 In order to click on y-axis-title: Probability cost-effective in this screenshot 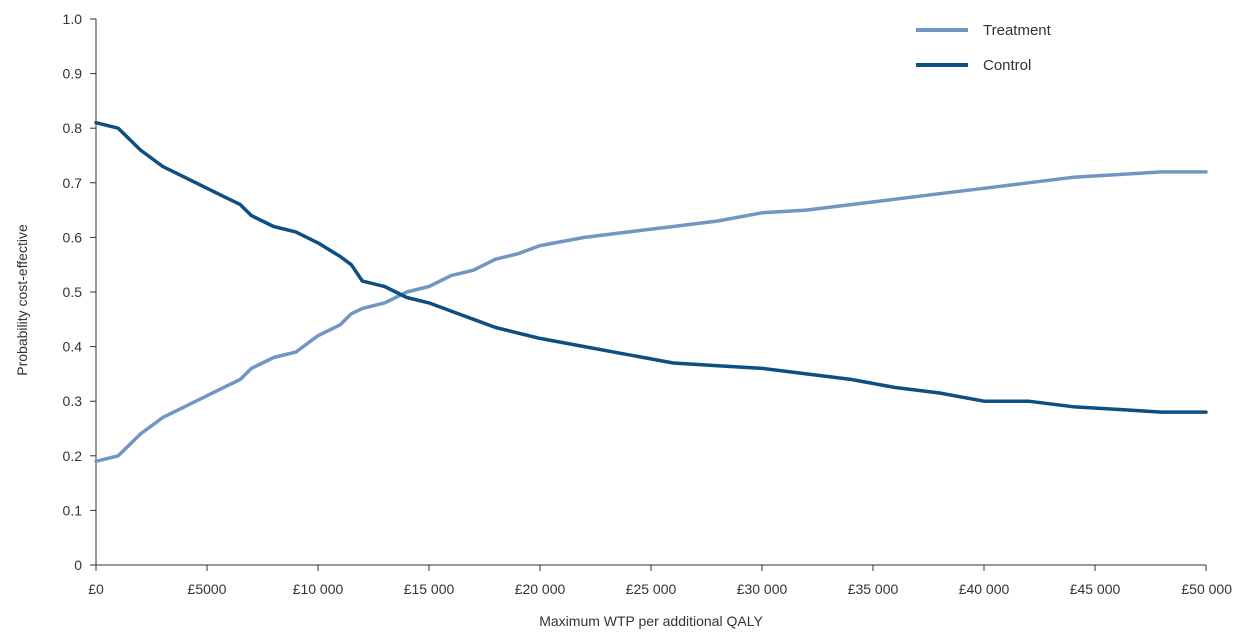, I will do `click(22, 300)`.